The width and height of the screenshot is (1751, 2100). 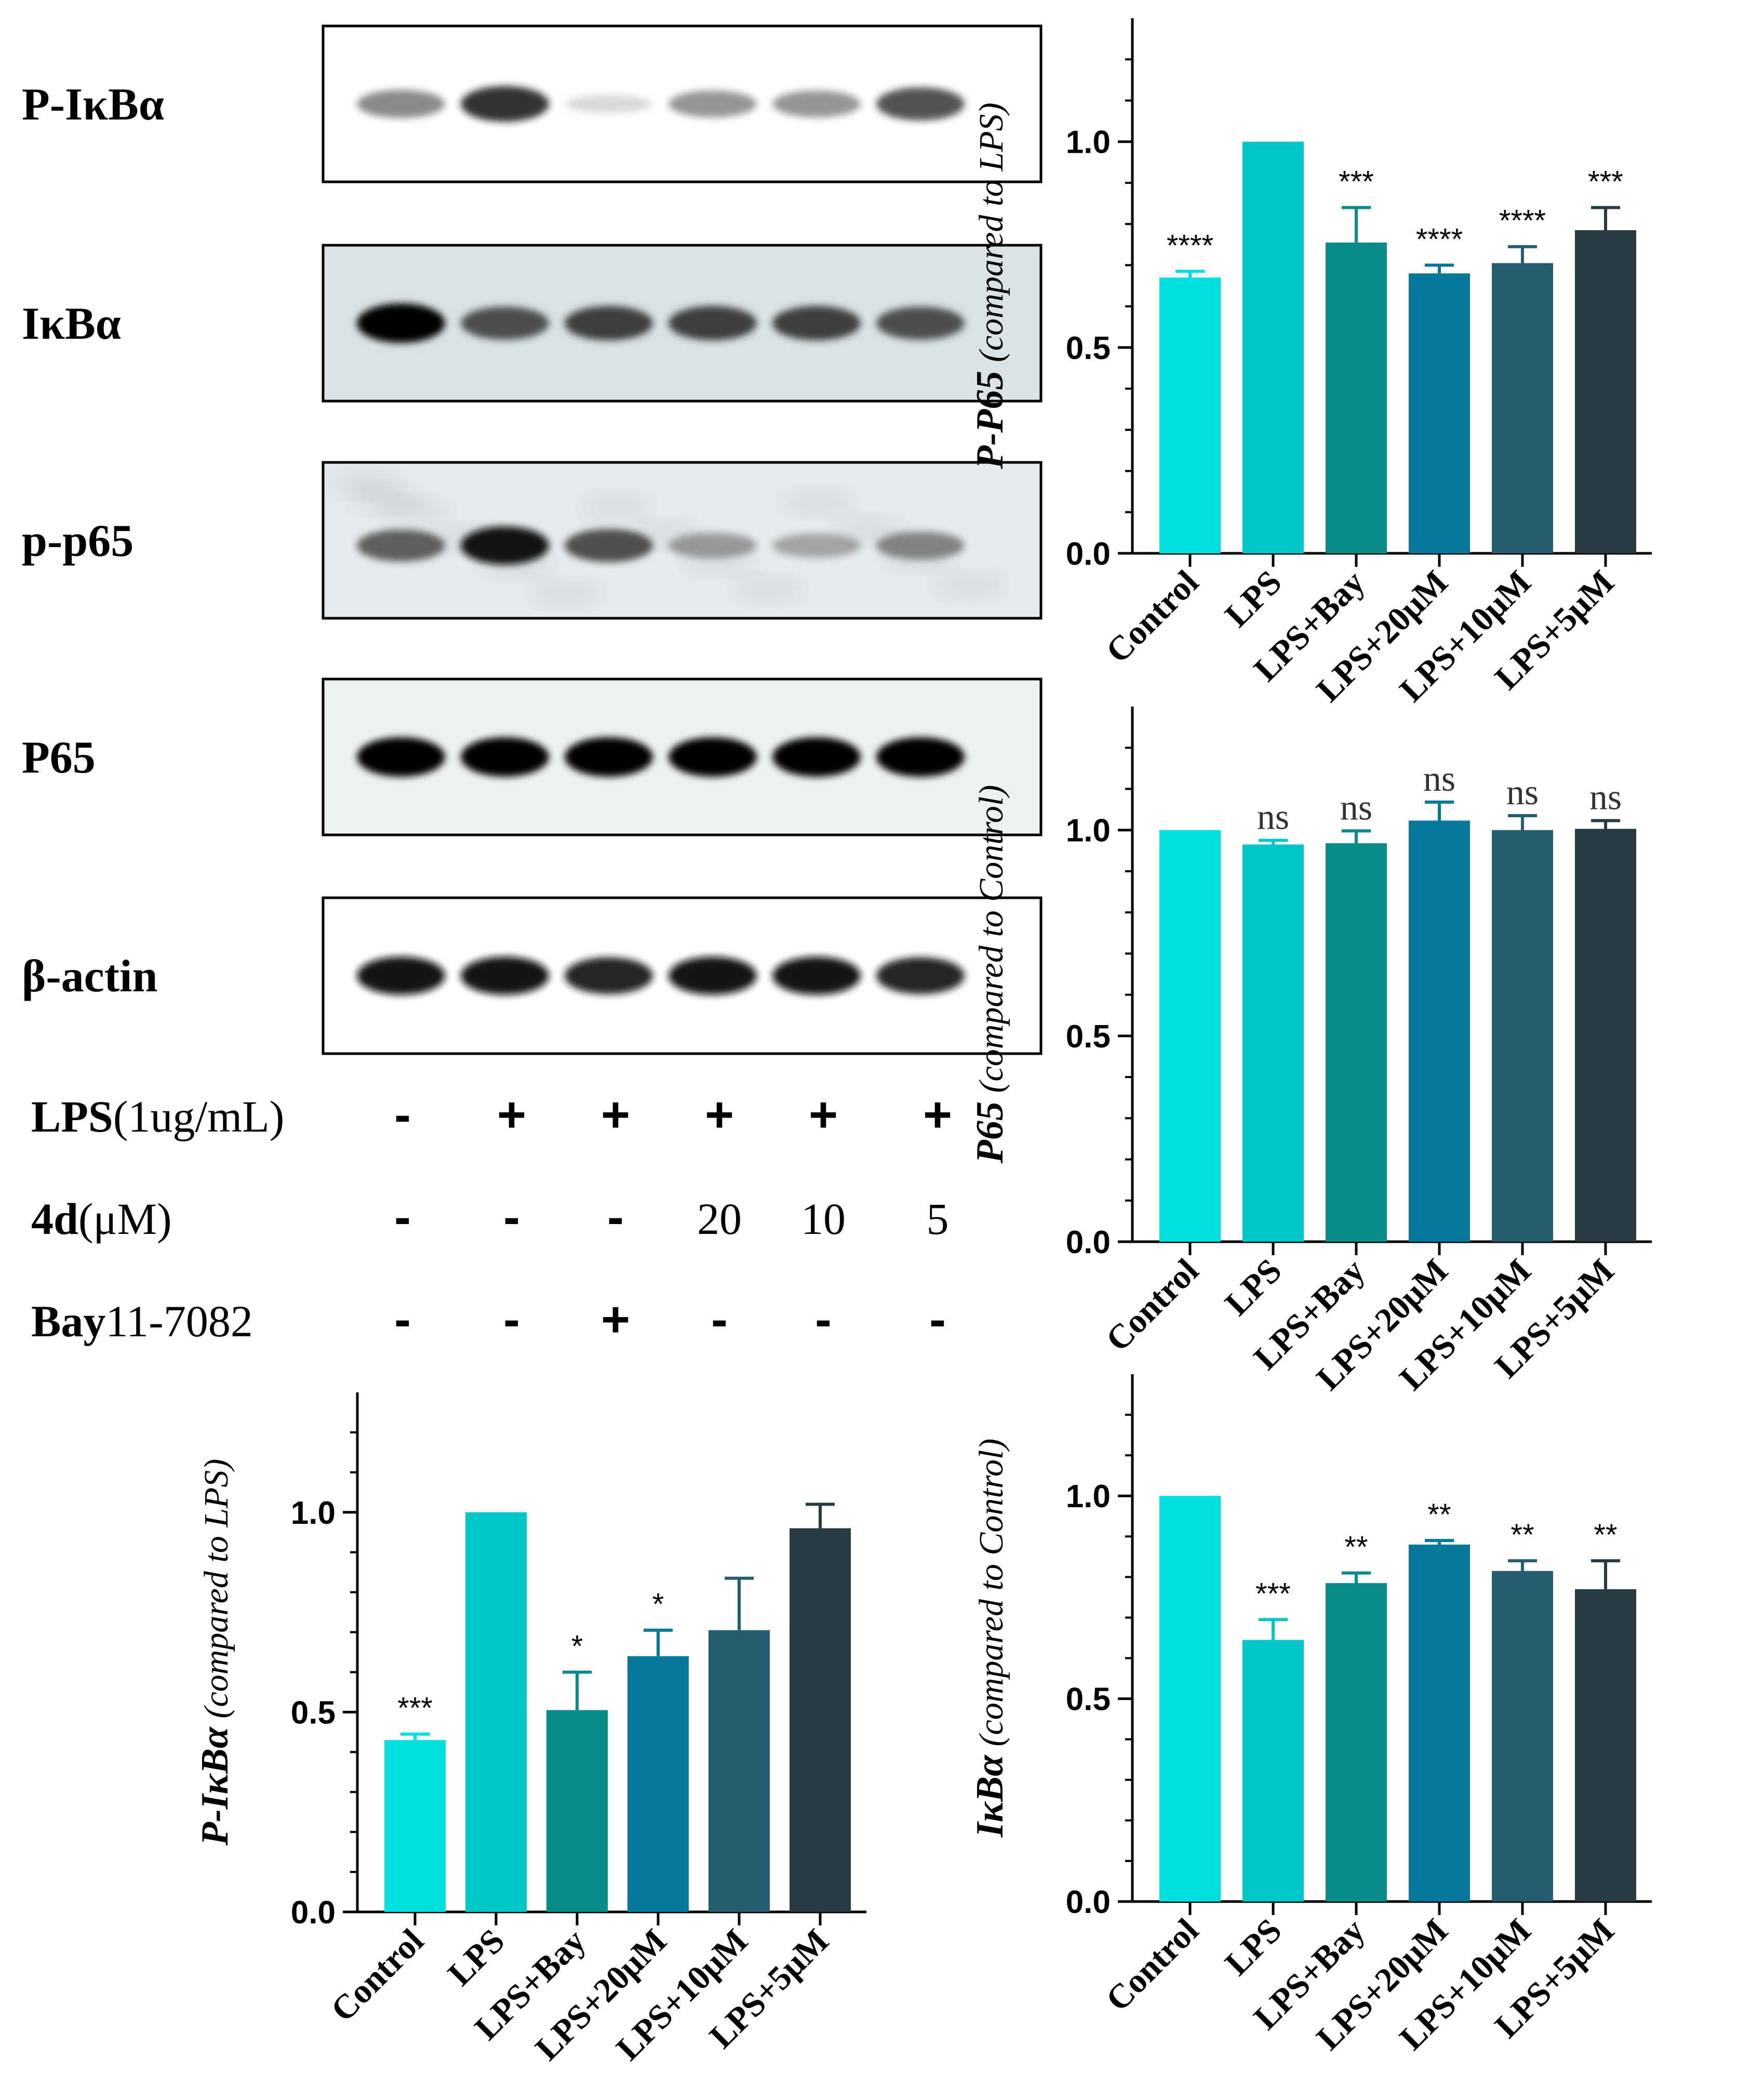 I want to click on bar-control, so click(x=1190, y=1036).